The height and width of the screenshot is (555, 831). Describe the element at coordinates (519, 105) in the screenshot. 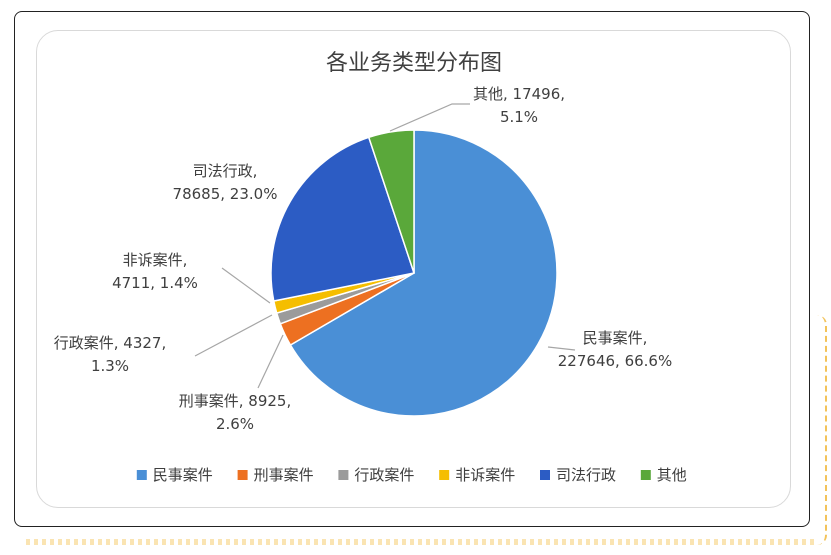

I see `data-label-6: 其他, 17496, 5.1%` at that location.